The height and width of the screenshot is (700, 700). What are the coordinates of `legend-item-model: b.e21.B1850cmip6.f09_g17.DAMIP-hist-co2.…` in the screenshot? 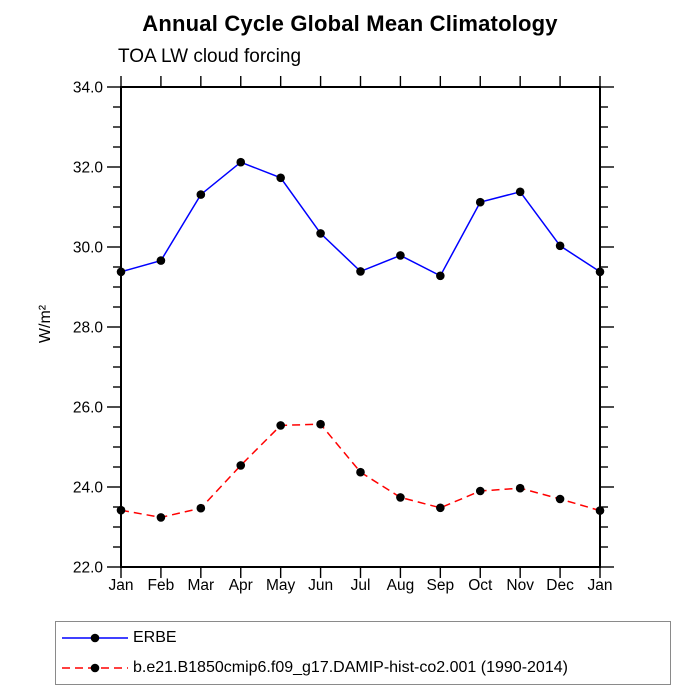 It's located at (364, 668).